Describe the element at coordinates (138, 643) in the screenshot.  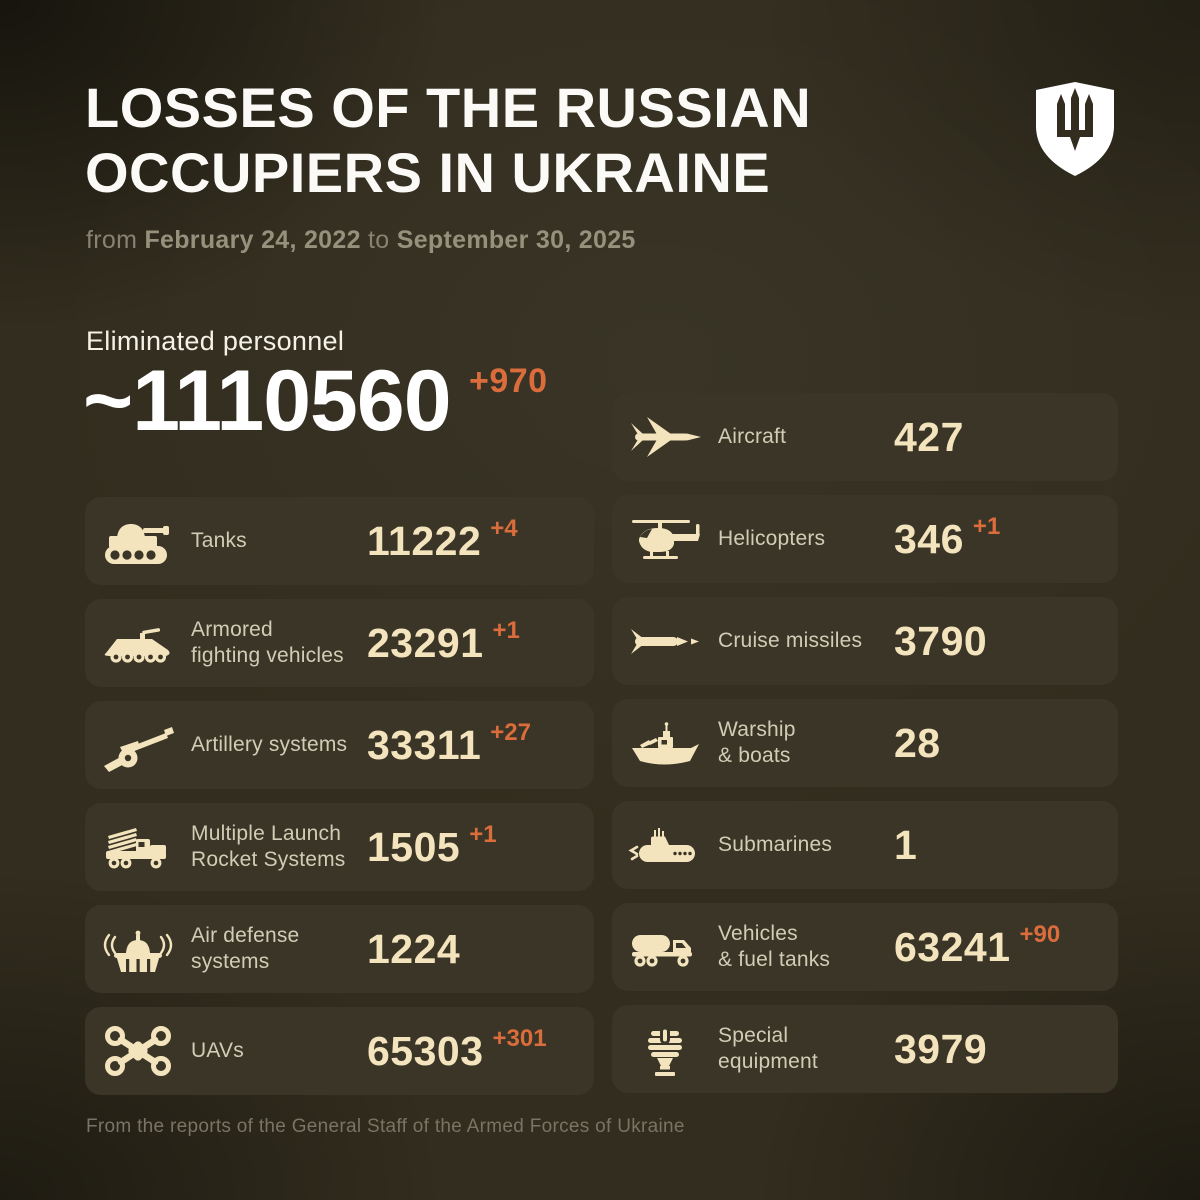
I see `armored-vehicle-icon` at that location.